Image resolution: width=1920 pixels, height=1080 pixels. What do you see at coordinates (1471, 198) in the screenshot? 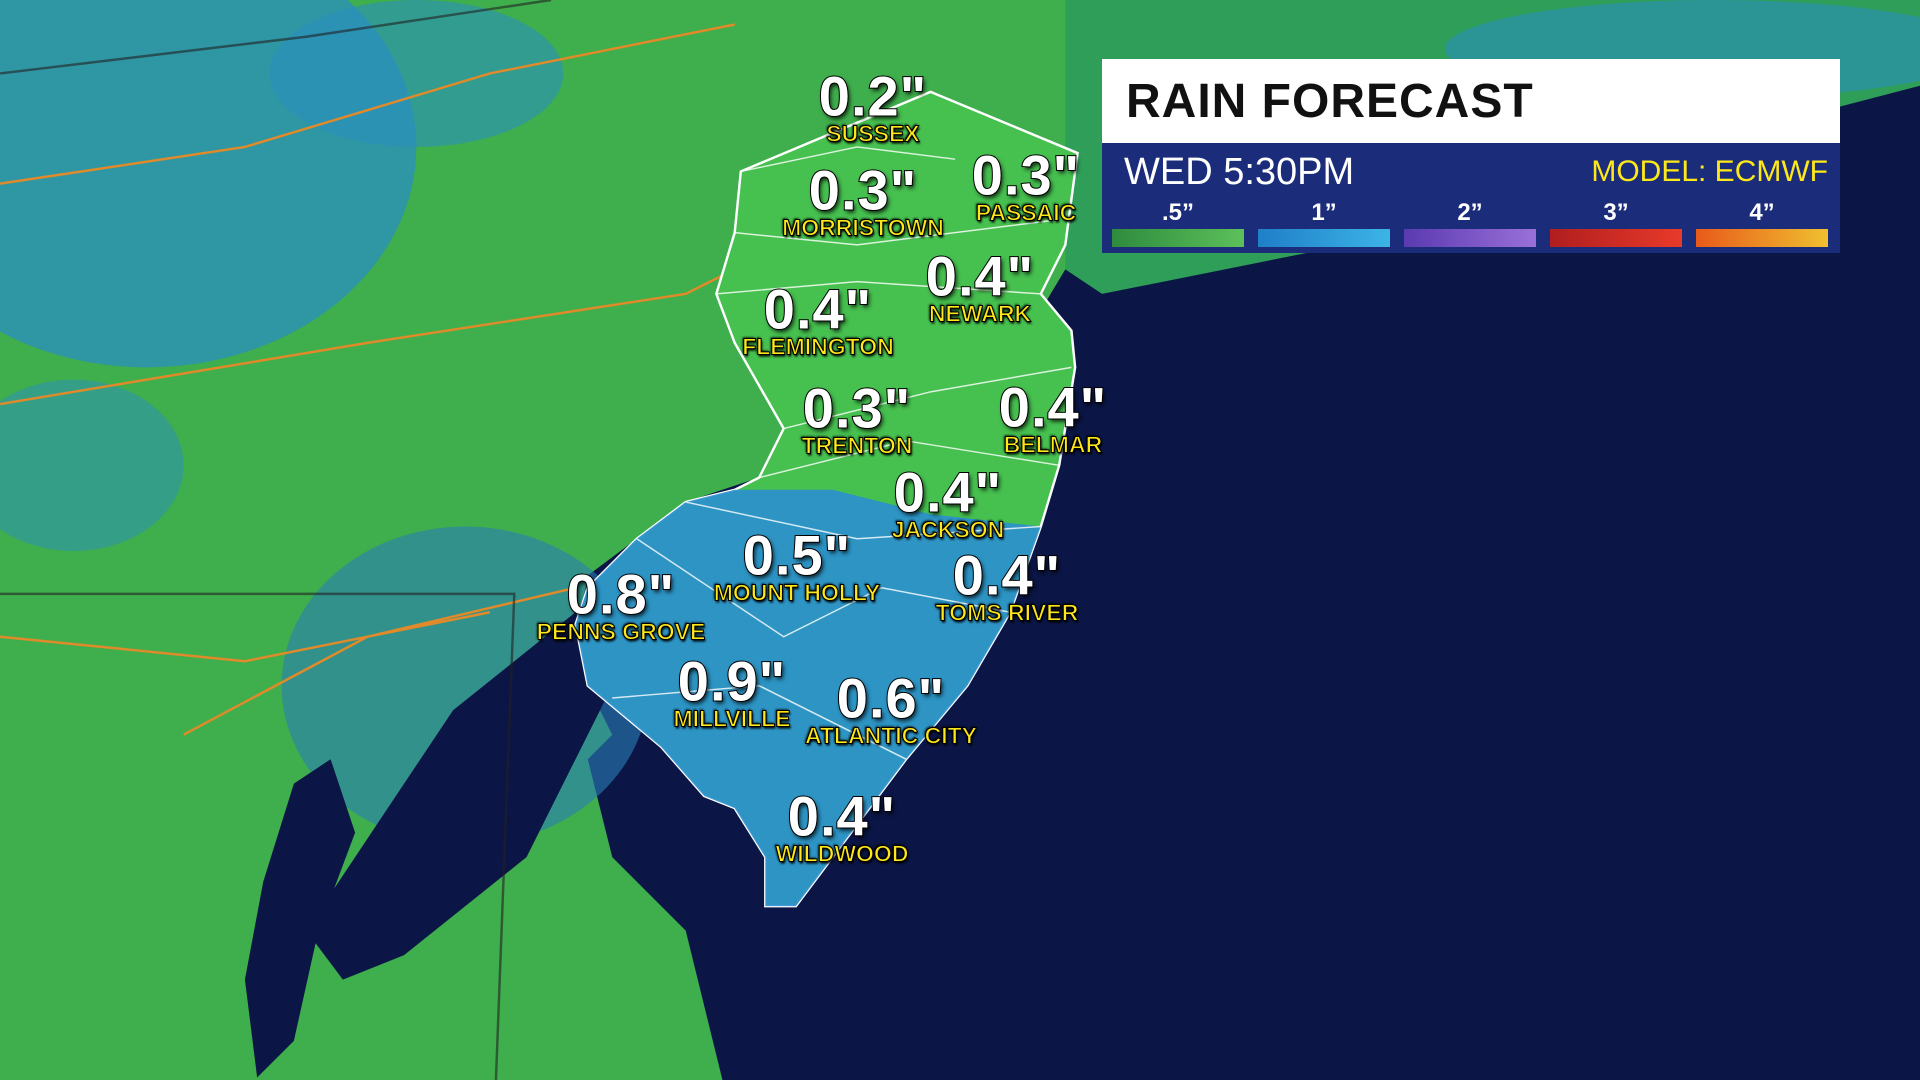
I see `info-bar: WED 5:30PM MODEL: ECMWF .5” 1” 2” 3” 4”` at bounding box center [1471, 198].